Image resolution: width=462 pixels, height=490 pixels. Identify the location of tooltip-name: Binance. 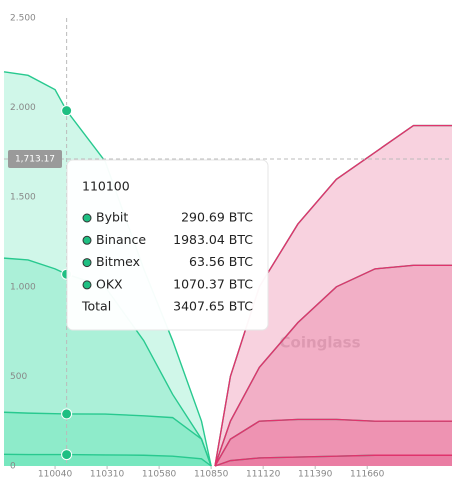
(121, 239).